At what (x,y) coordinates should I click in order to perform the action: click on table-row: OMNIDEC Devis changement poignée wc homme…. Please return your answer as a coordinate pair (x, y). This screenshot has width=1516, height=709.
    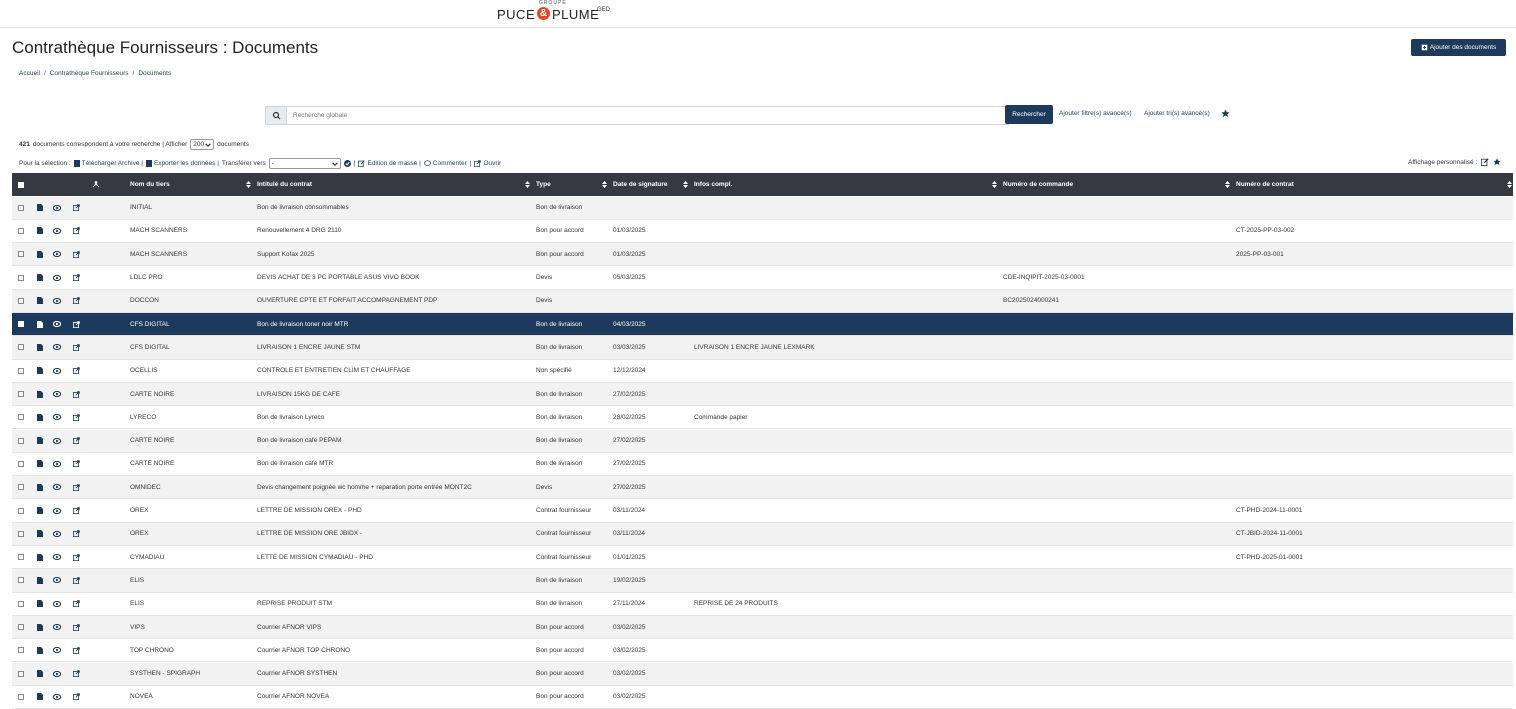
    Looking at the image, I should click on (762, 488).